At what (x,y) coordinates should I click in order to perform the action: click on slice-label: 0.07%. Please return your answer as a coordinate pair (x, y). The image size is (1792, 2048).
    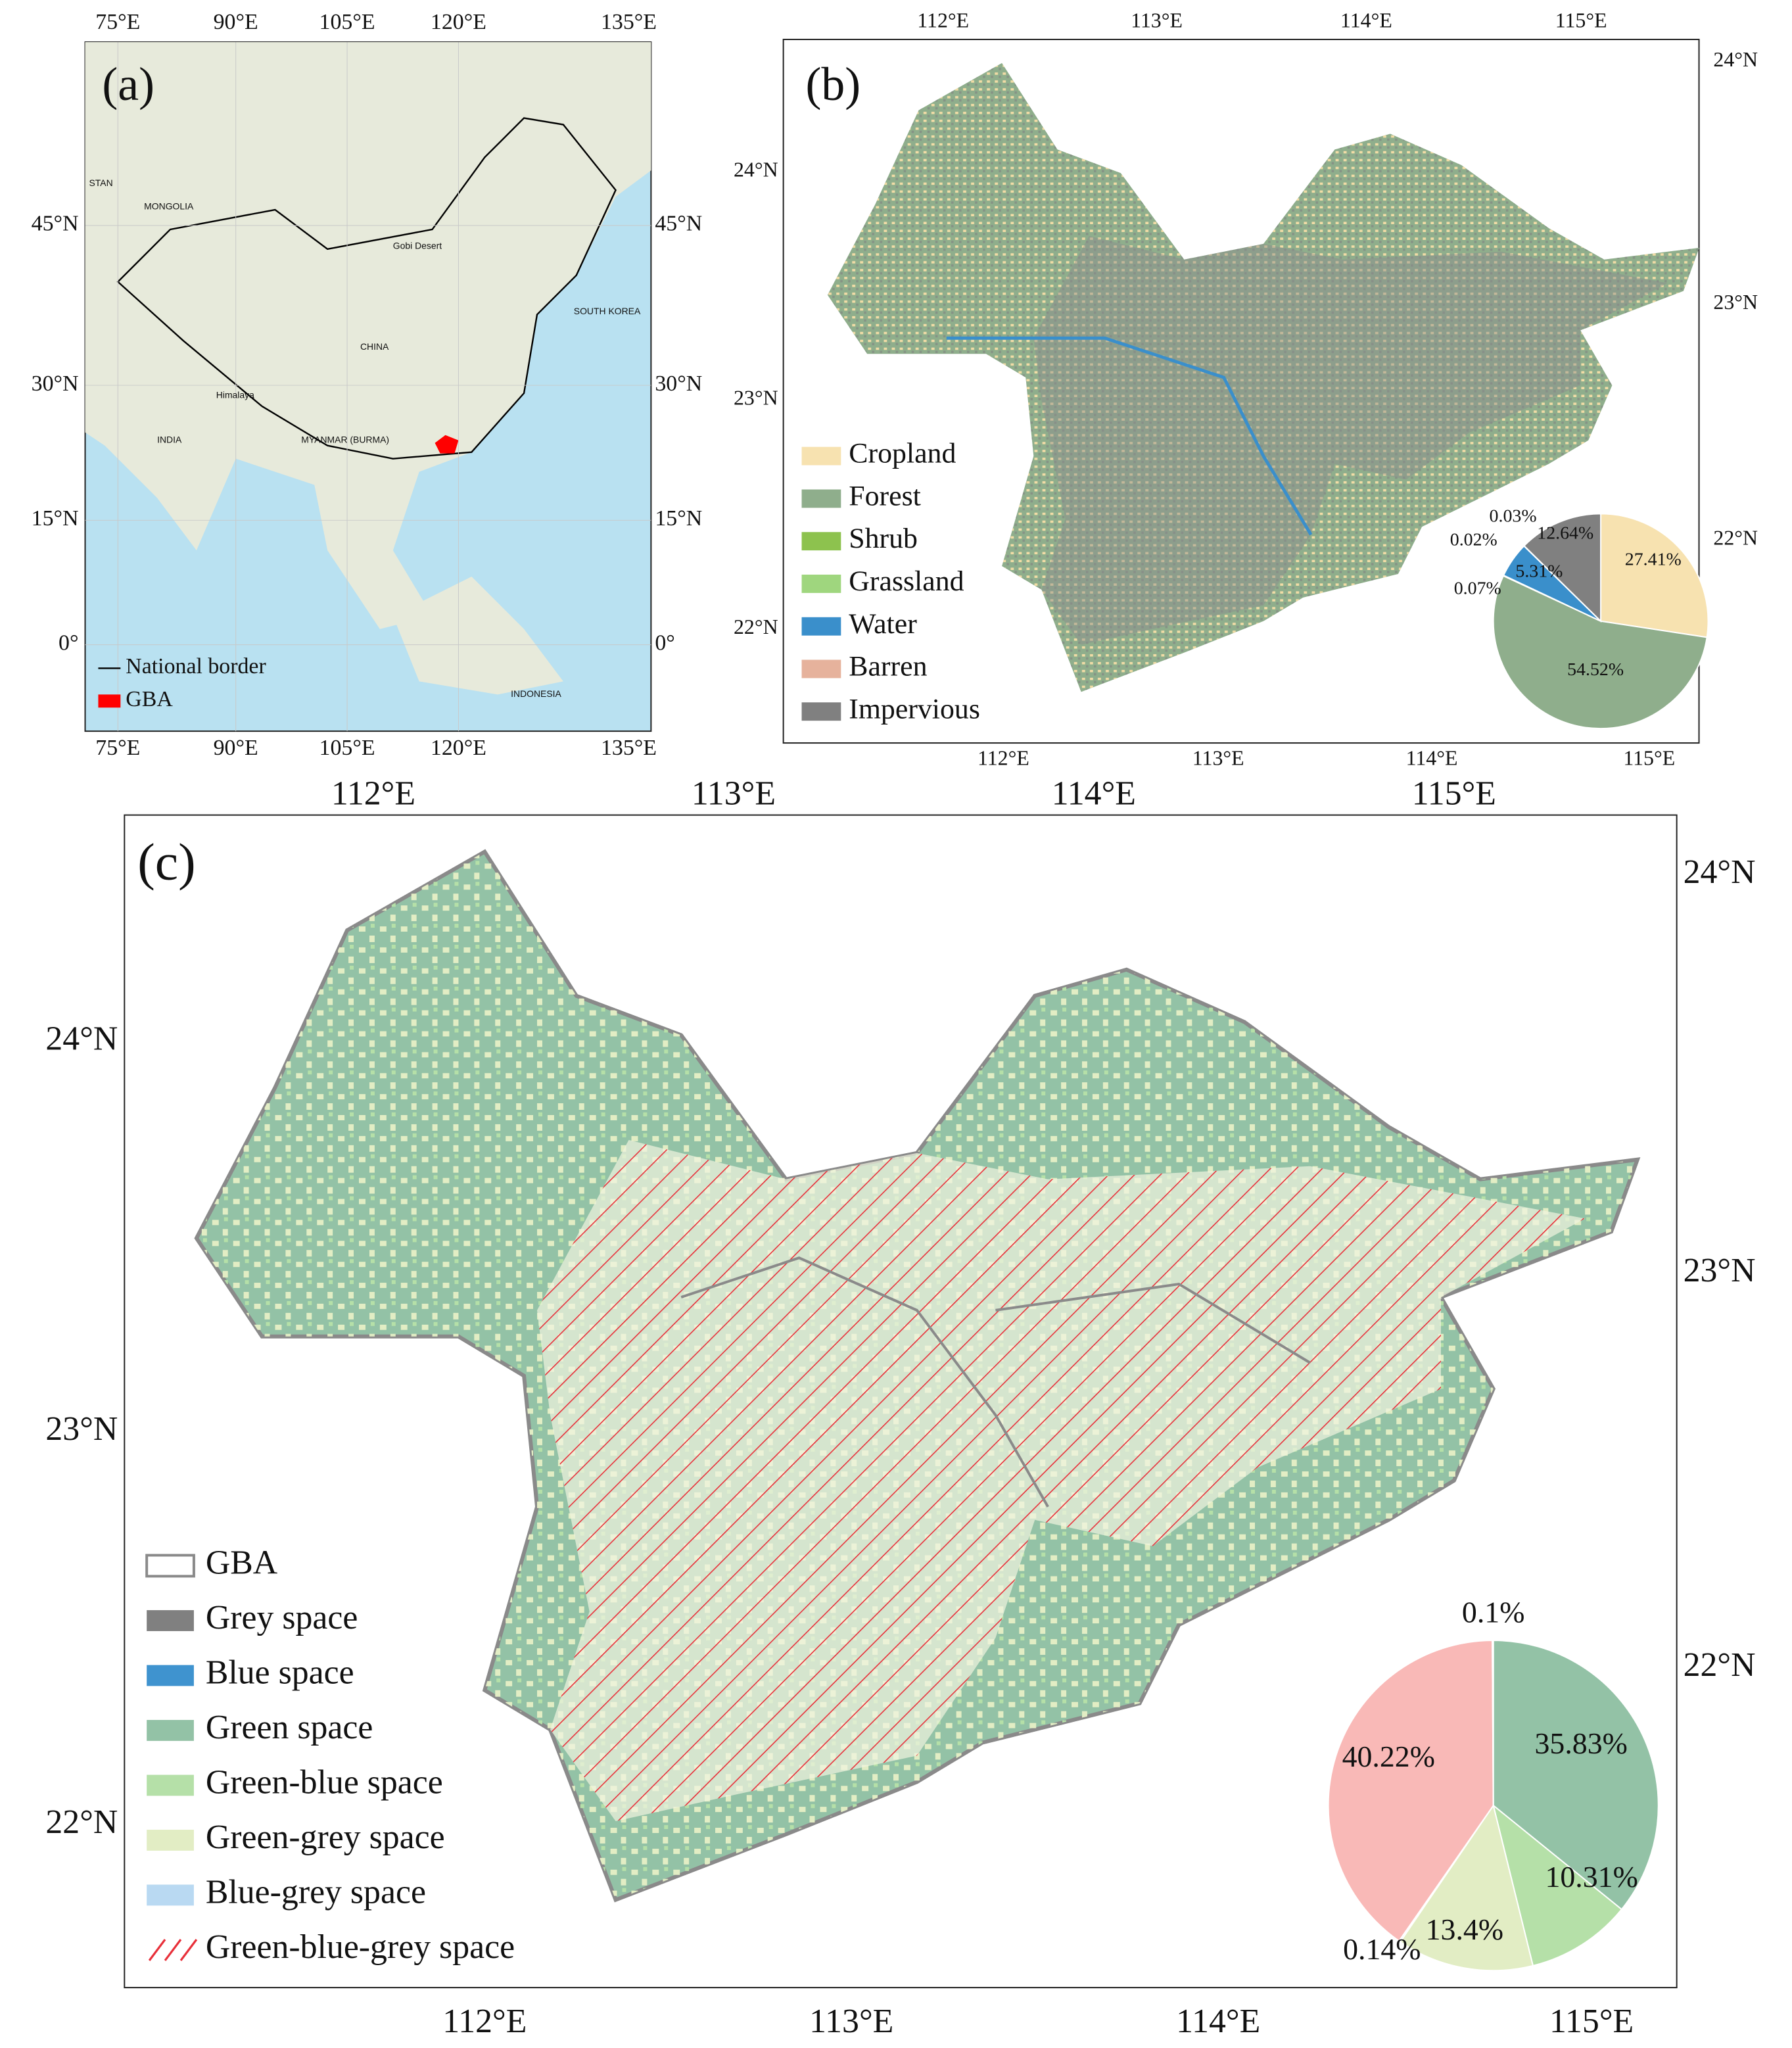
    Looking at the image, I should click on (1477, 588).